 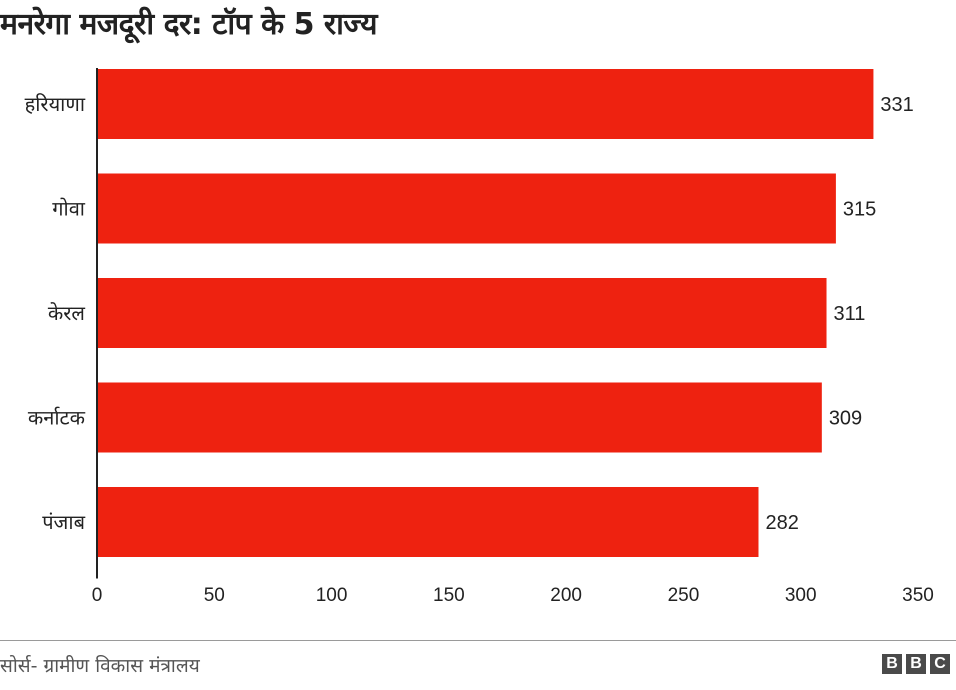 I want to click on data-labels: 331 315 311 309 282, so click(x=839, y=314).